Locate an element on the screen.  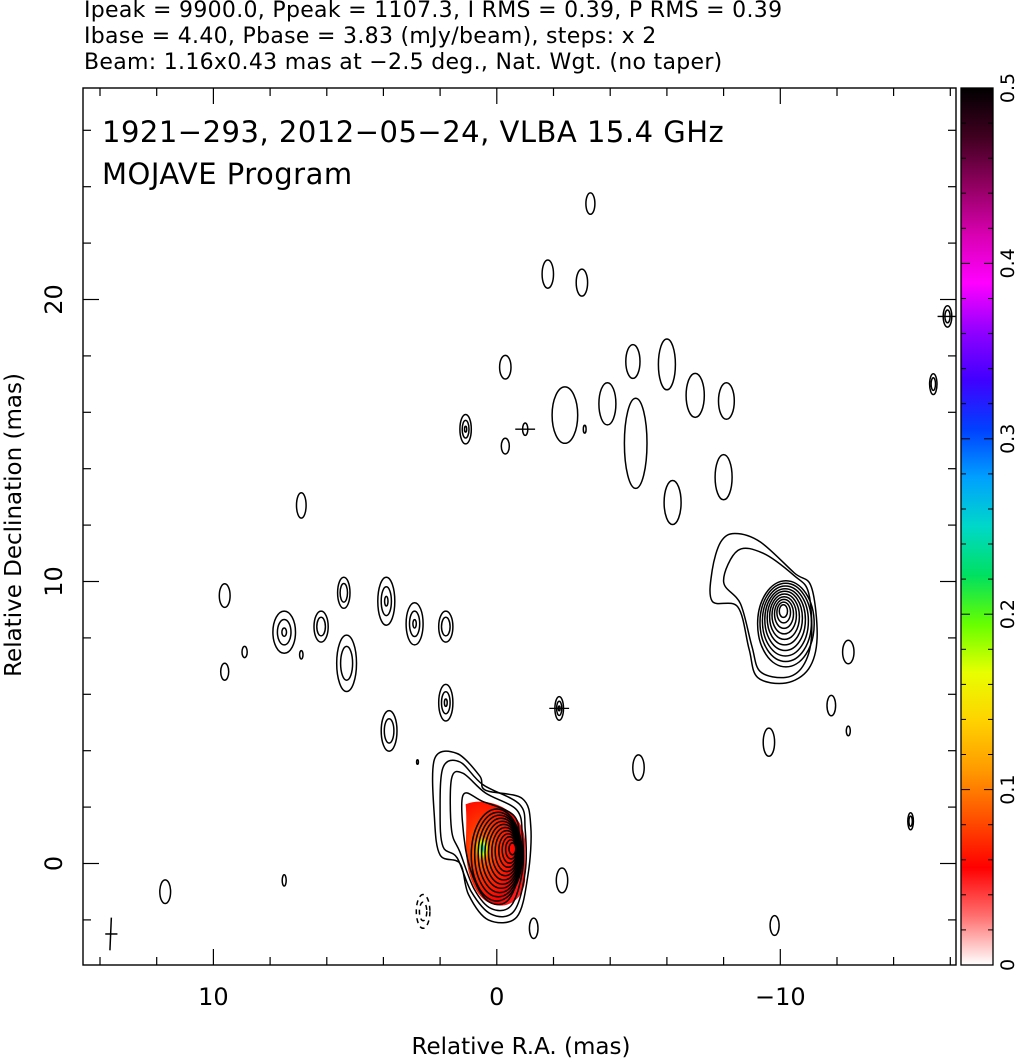
chart-title-line1: 1921−293, 2012−05−24, VLBA 15.4 GHz is located at coordinates (413, 132).